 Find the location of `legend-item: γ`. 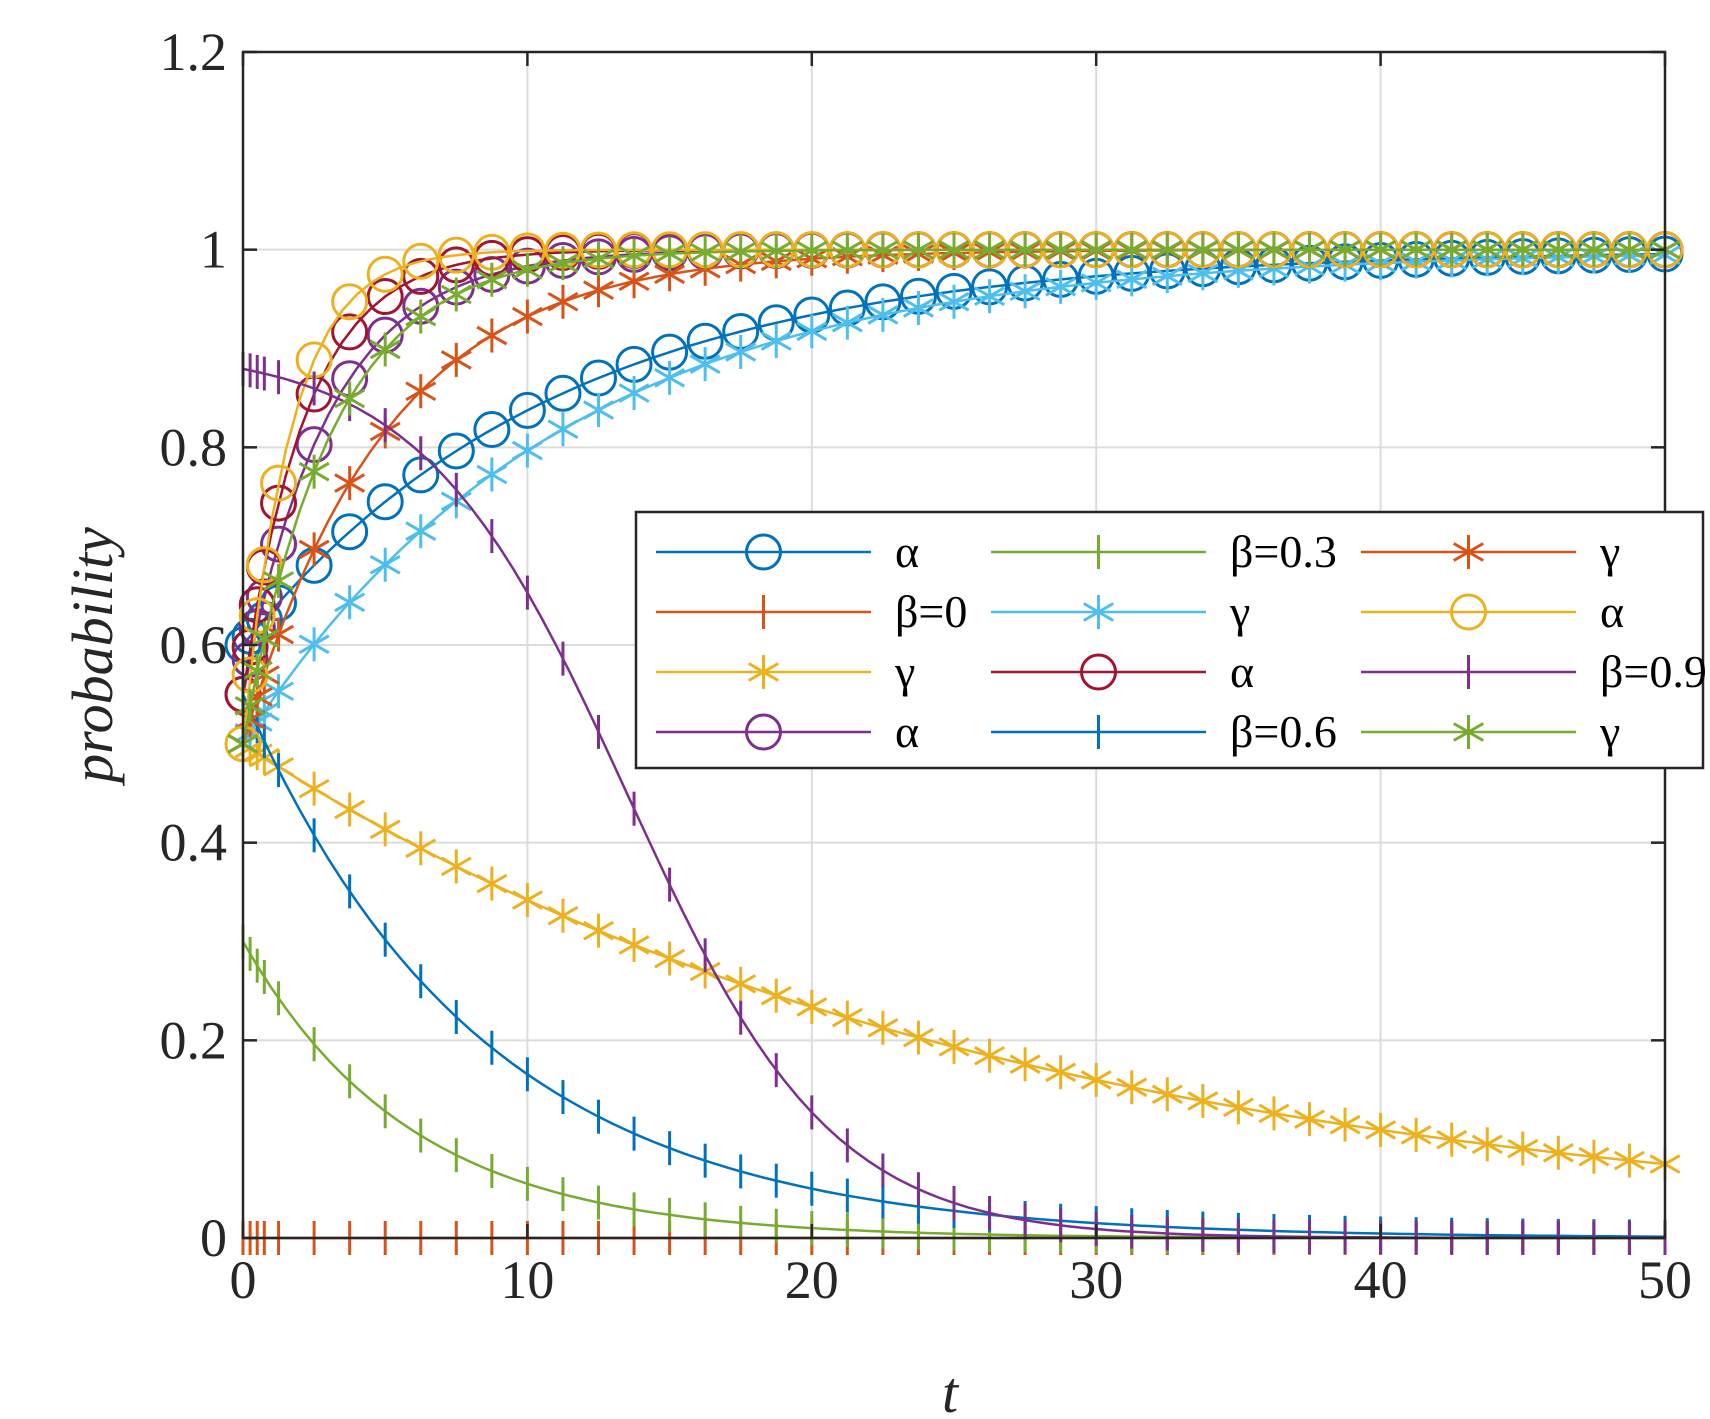

legend-item: γ is located at coordinates (785, 671).